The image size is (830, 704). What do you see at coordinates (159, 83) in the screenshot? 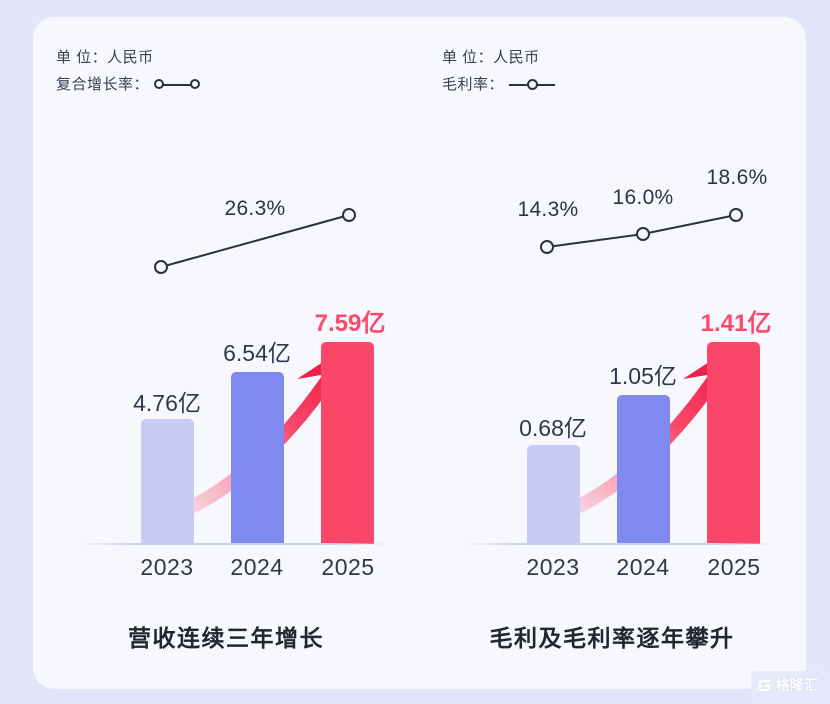
I see `legend-marker-dot-start` at bounding box center [159, 83].